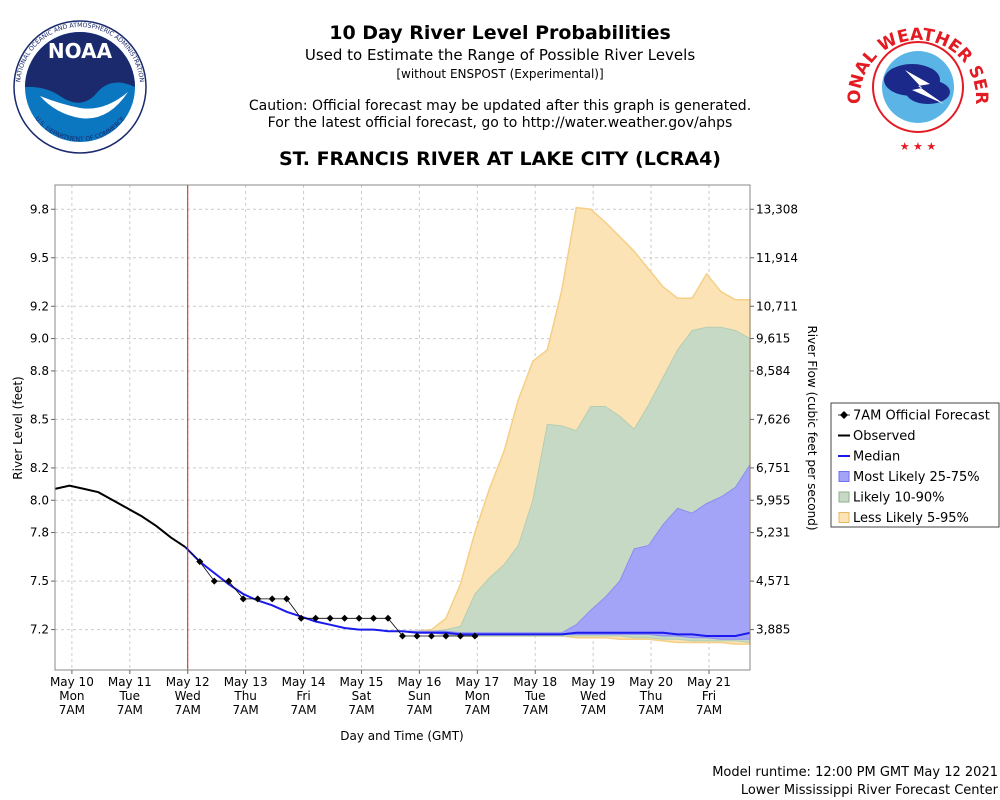  Describe the element at coordinates (773, 581) in the screenshot. I see `y2-tick-label: 4,571` at that location.